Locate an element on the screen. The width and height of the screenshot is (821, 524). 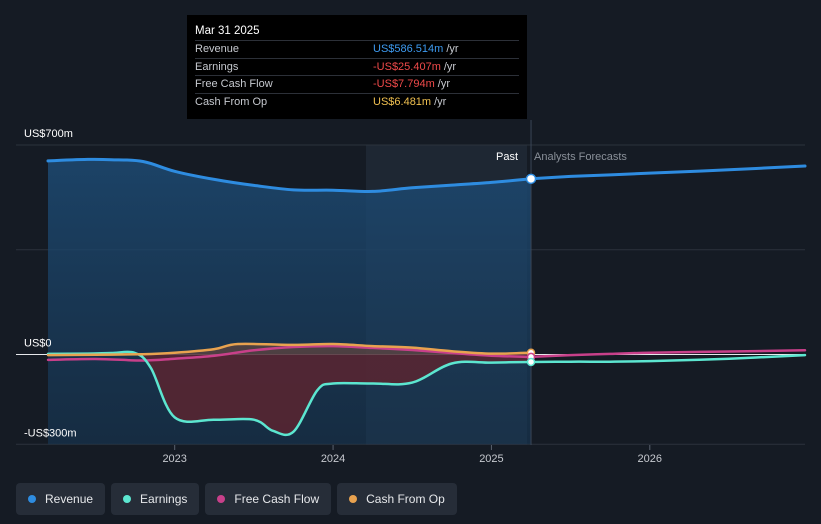
earnings-forecast-line is located at coordinates (668, 358).